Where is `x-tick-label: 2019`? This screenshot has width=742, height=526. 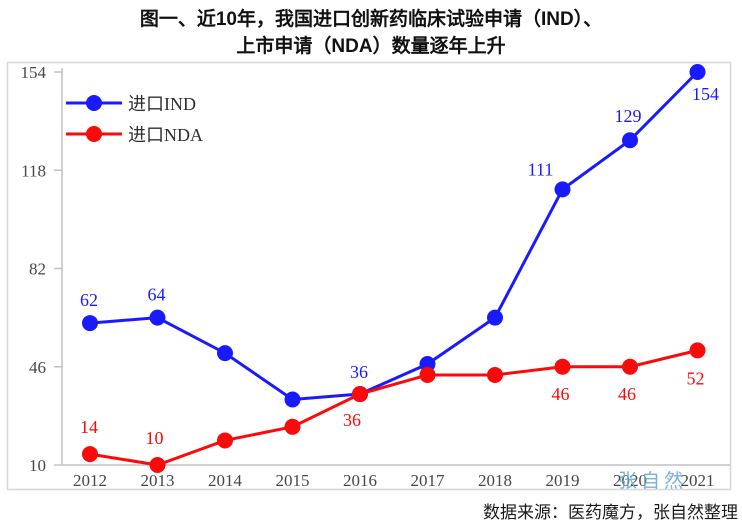 x-tick-label: 2019 is located at coordinates (563, 480).